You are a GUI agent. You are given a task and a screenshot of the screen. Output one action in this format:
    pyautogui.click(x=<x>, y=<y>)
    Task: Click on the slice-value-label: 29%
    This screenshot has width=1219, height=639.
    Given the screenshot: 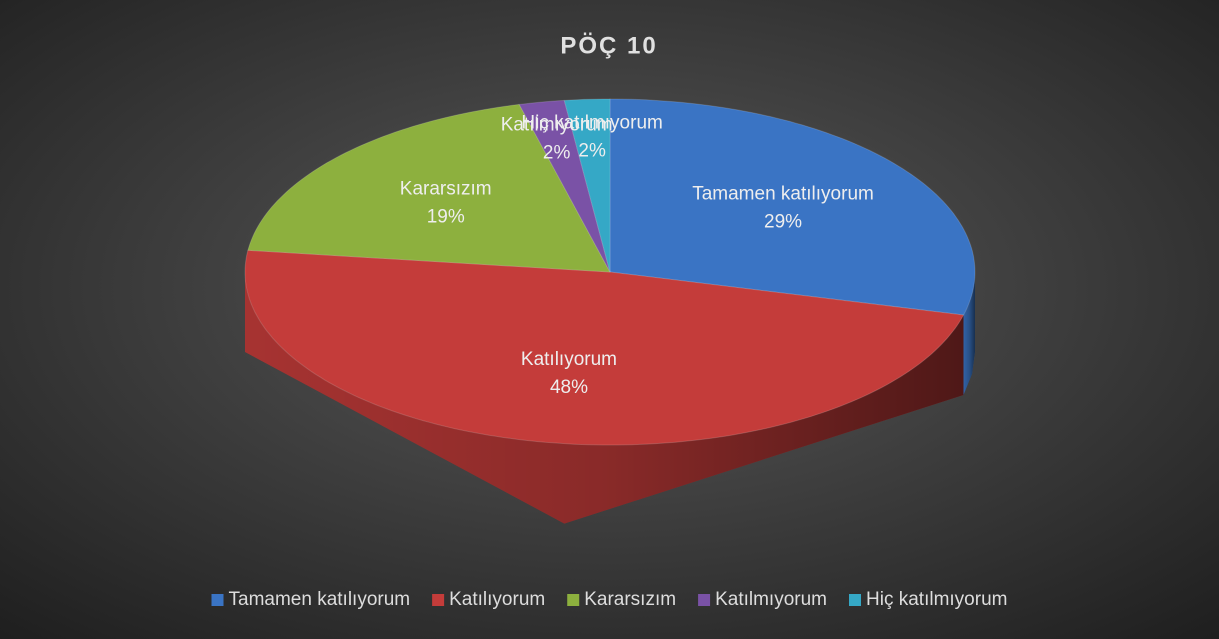 What is the action you would take?
    pyautogui.click(x=783, y=221)
    